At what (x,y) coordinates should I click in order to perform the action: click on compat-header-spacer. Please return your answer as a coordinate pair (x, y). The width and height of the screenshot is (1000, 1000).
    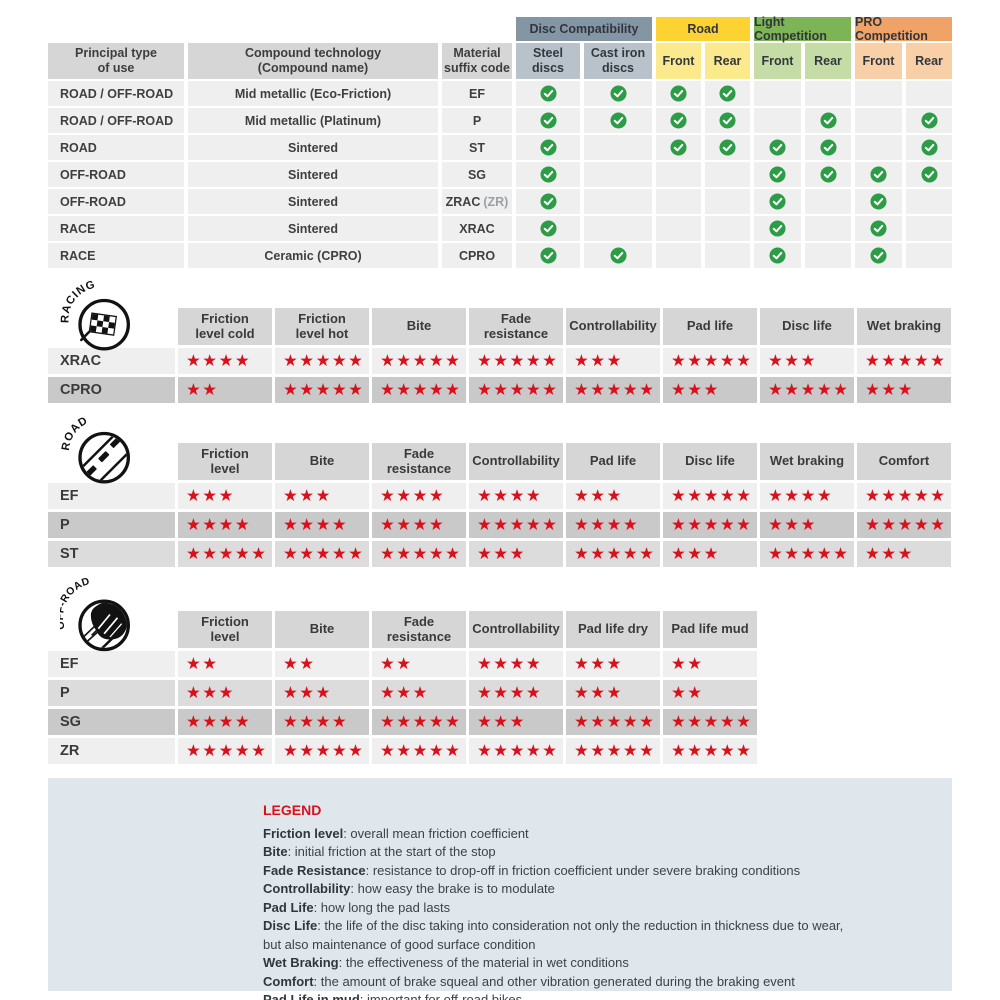
    Looking at the image, I should click on (280, 29).